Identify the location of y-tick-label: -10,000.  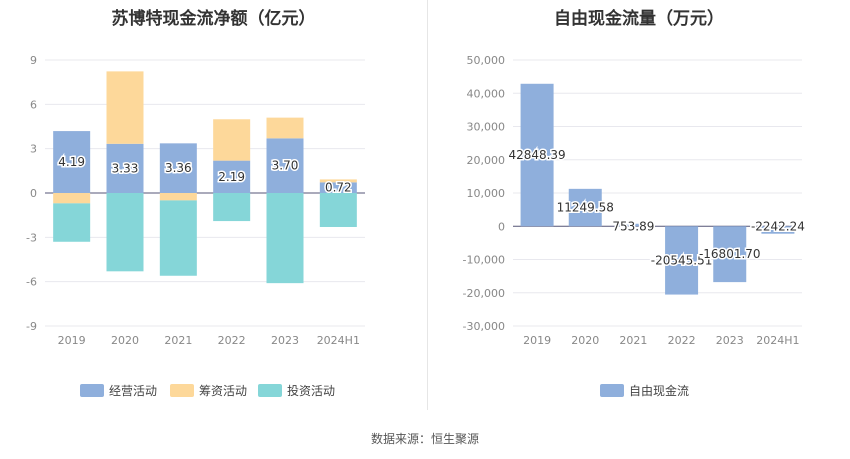
(484, 260).